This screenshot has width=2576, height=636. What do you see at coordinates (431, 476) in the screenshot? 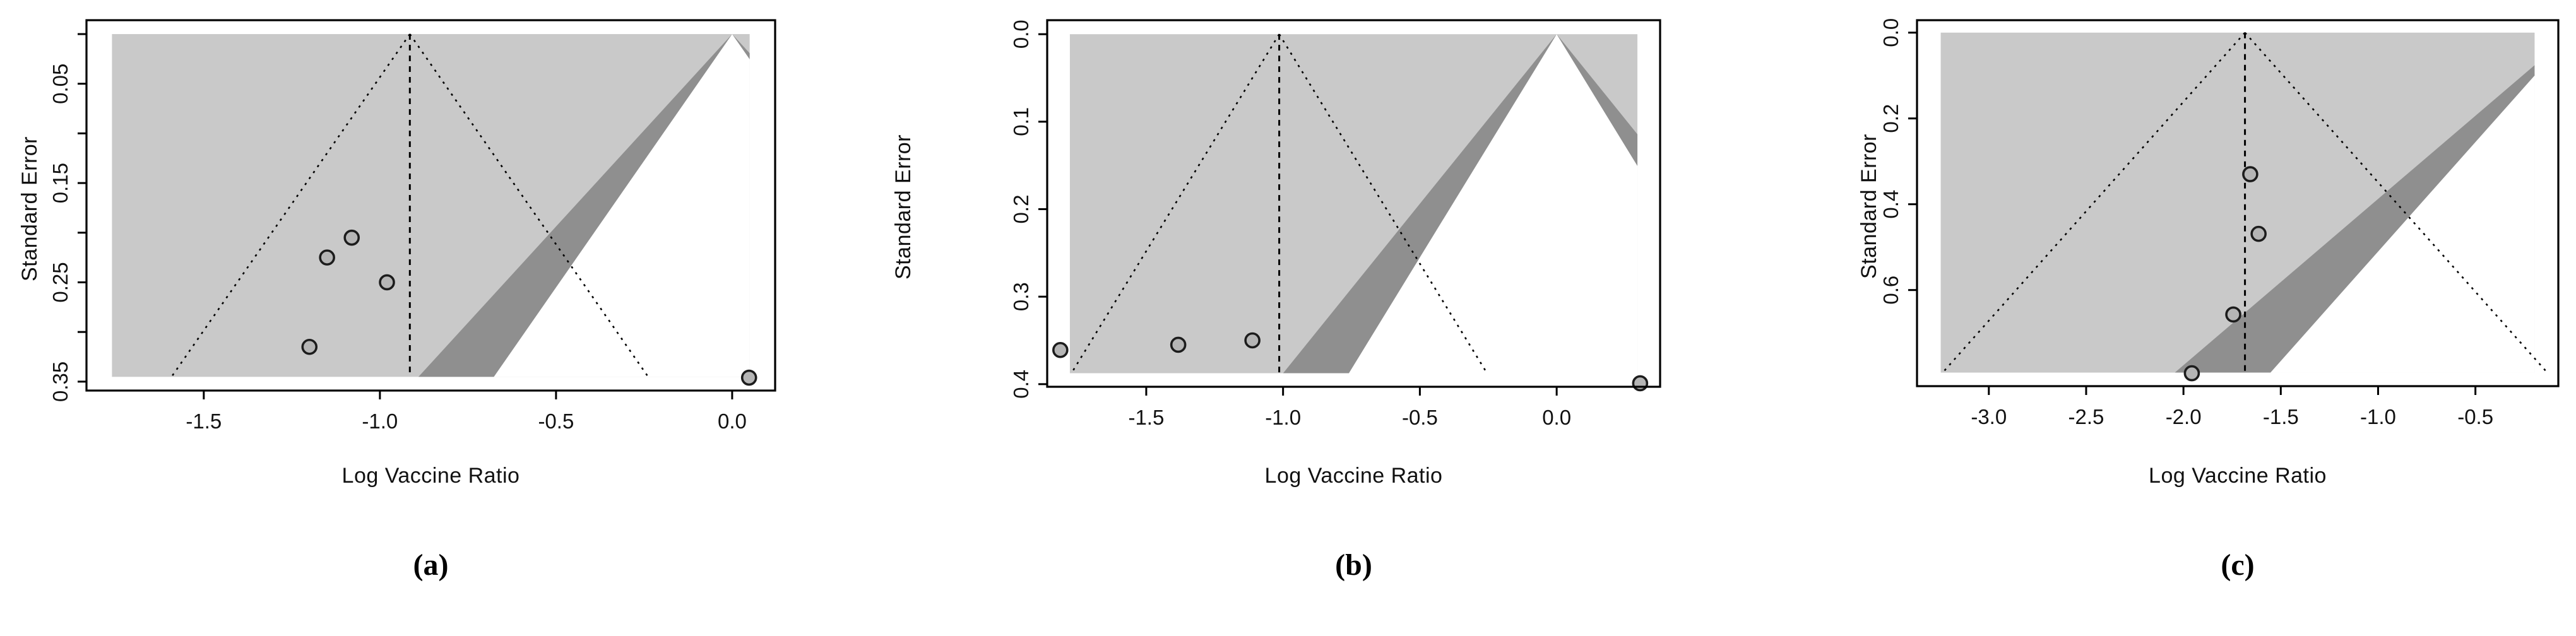
I see `x-axis-label-a: Log Vaccine Ratio` at bounding box center [431, 476].